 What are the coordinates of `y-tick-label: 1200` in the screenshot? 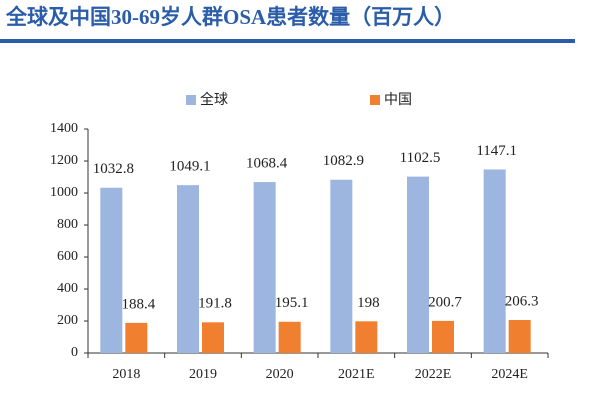 It's located at (64, 160).